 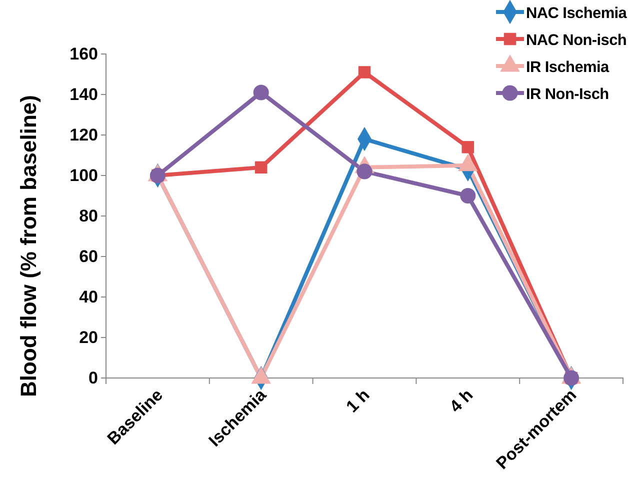 What do you see at coordinates (84, 134) in the screenshot?
I see `y-tick-label: 120` at bounding box center [84, 134].